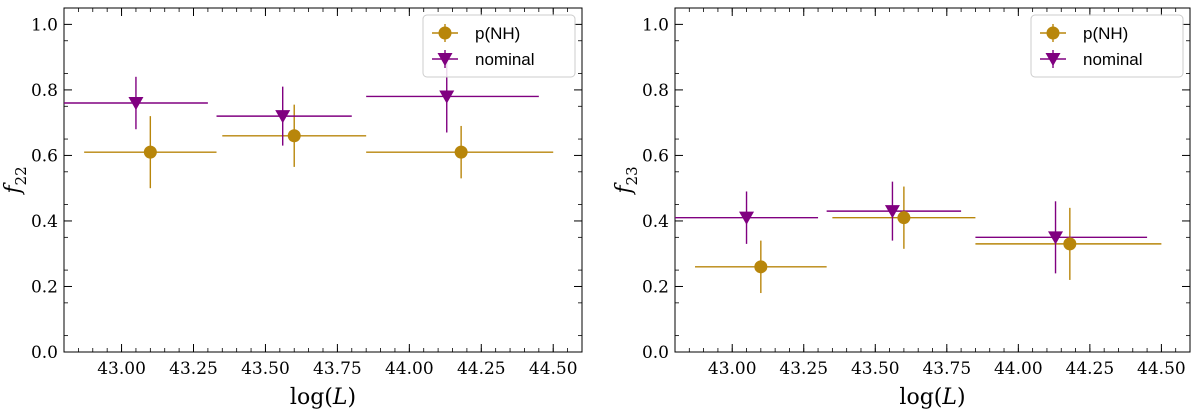 Image resolution: width=1200 pixels, height=413 pixels. What do you see at coordinates (626, 180) in the screenshot?
I see `y-axis-label: f23` at bounding box center [626, 180].